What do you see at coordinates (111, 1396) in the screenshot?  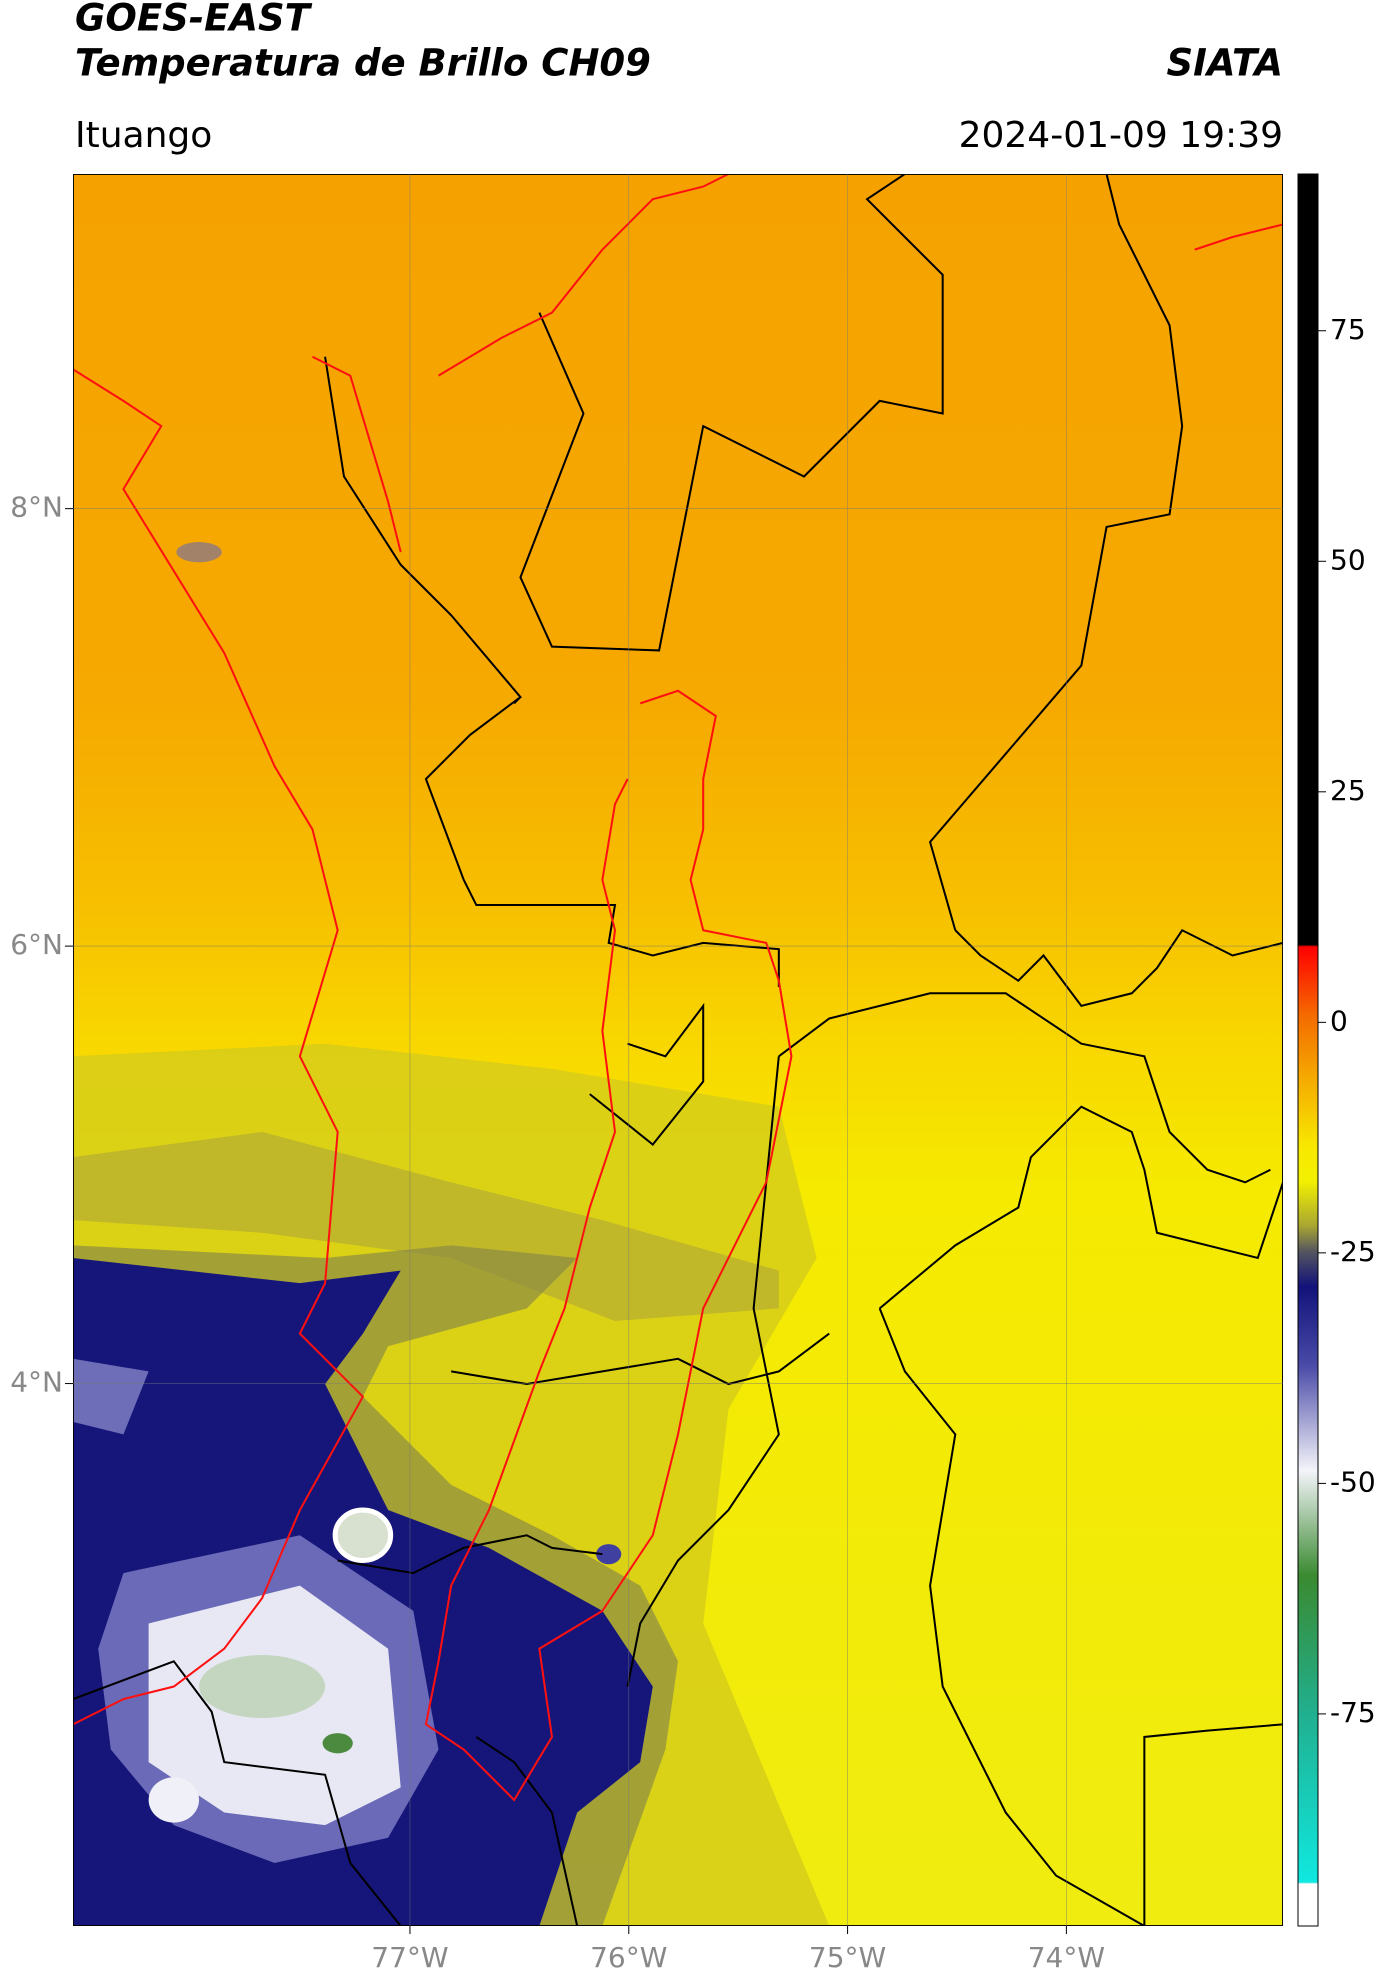 I see `field-blue` at bounding box center [111, 1396].